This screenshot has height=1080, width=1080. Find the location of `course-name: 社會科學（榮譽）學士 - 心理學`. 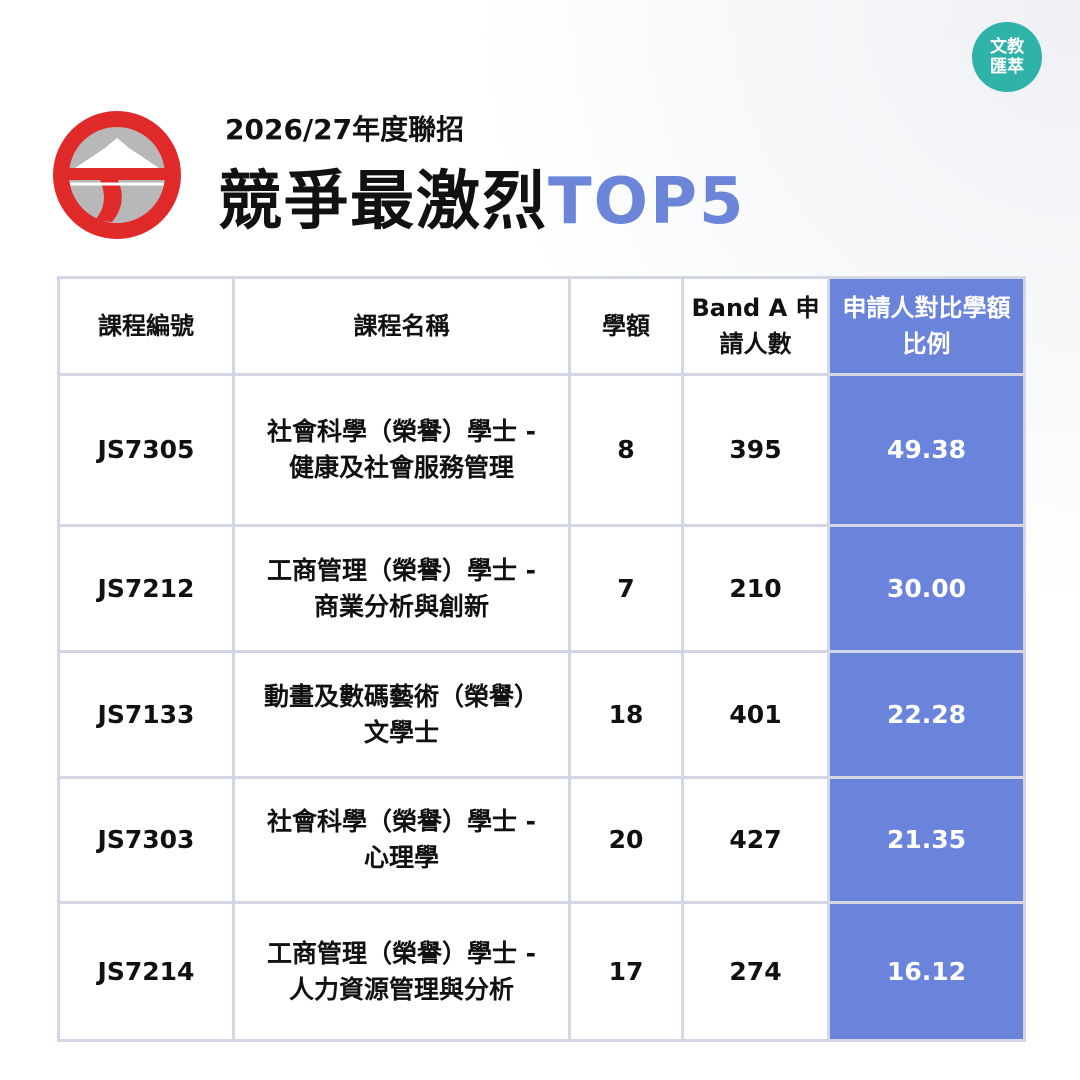

course-name: 社會科學（榮譽）學士 - 心理學 is located at coordinates (401, 840).